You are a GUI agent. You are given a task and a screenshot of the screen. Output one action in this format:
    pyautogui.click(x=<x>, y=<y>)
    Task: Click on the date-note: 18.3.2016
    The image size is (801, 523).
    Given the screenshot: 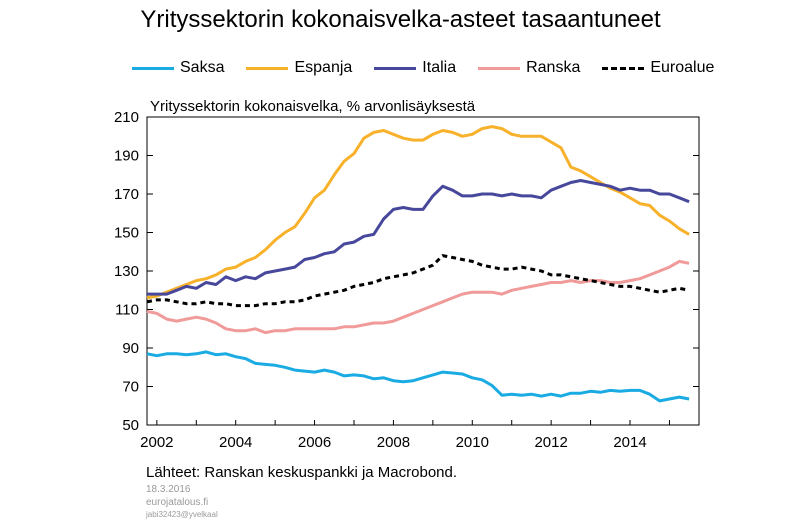 What is the action you would take?
    pyautogui.click(x=168, y=489)
    